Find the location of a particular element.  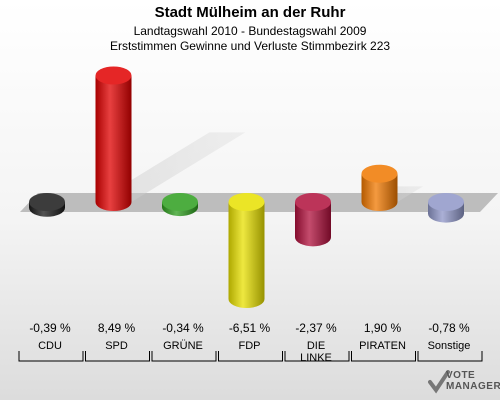

bar-sonstige is located at coordinates (446, 208).